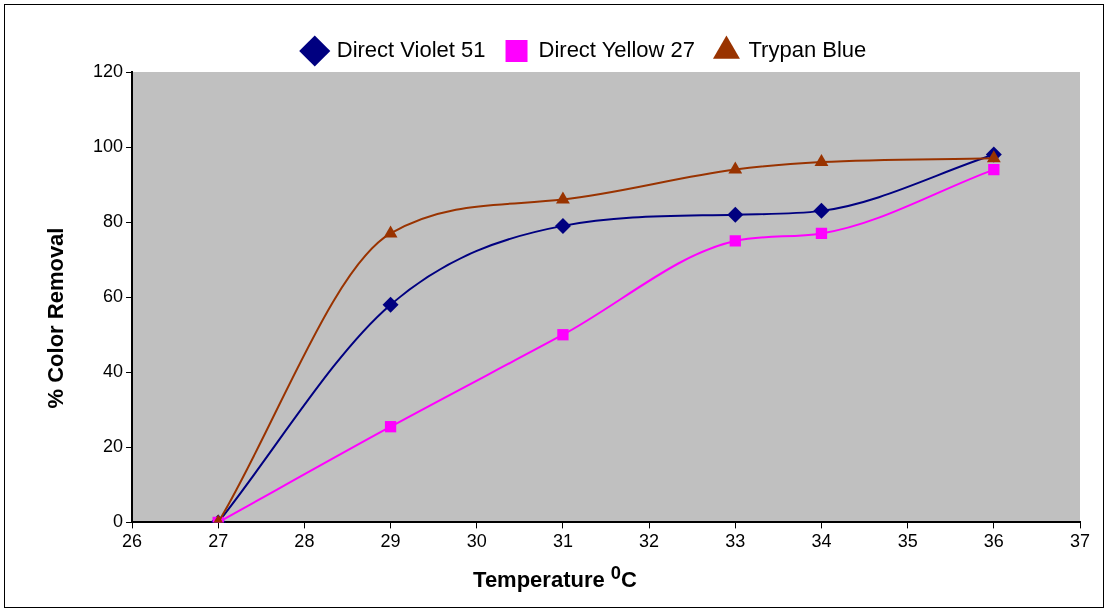  I want to click on x-axis-title: Temperature $^{0}$C, so click(555, 578).